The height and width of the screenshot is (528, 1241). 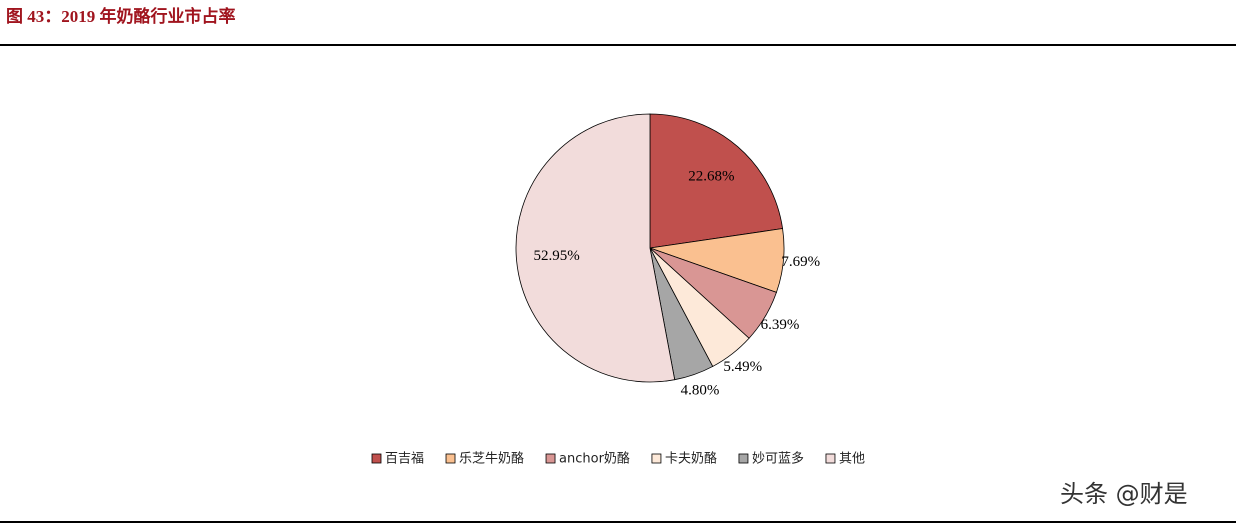 What do you see at coordinates (742, 367) in the screenshot?
I see `data-label: 5.49%` at bounding box center [742, 367].